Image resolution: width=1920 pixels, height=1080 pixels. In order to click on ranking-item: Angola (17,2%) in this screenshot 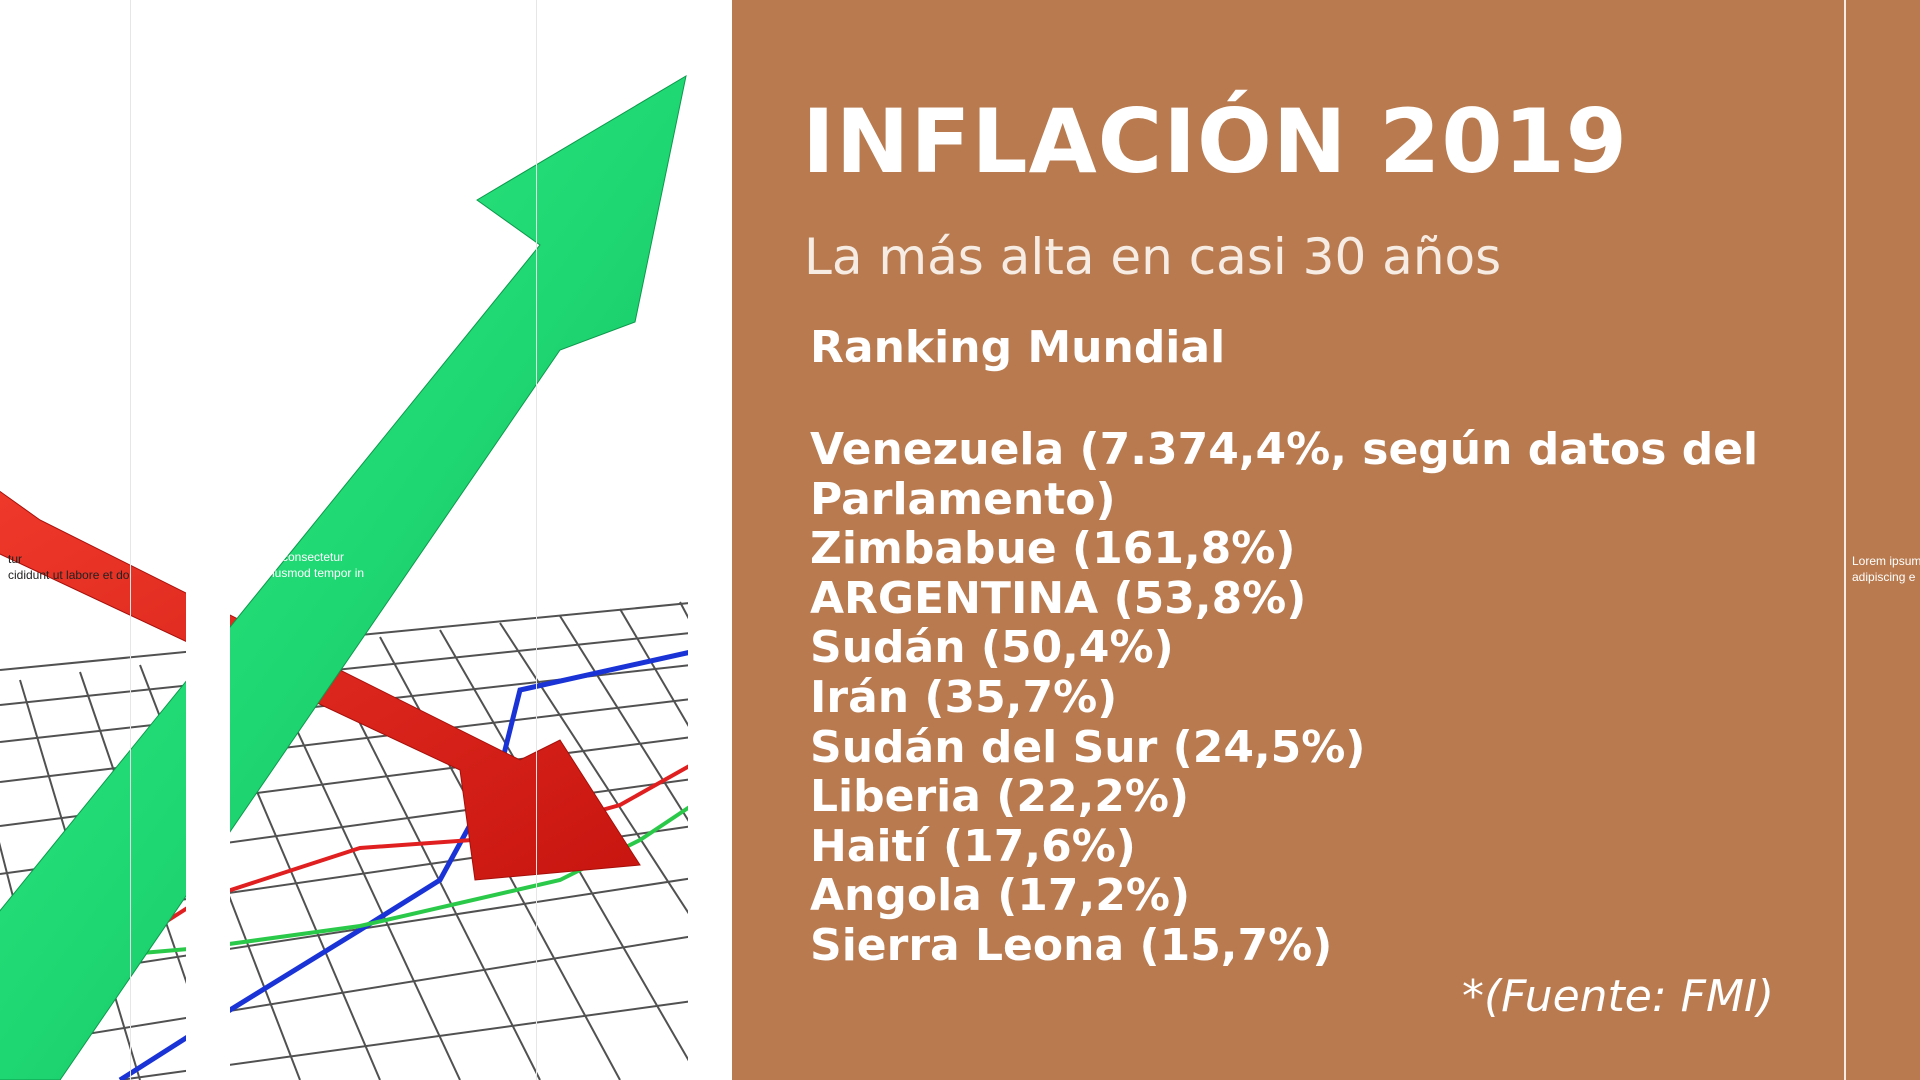, I will do `click(1000, 896)`.